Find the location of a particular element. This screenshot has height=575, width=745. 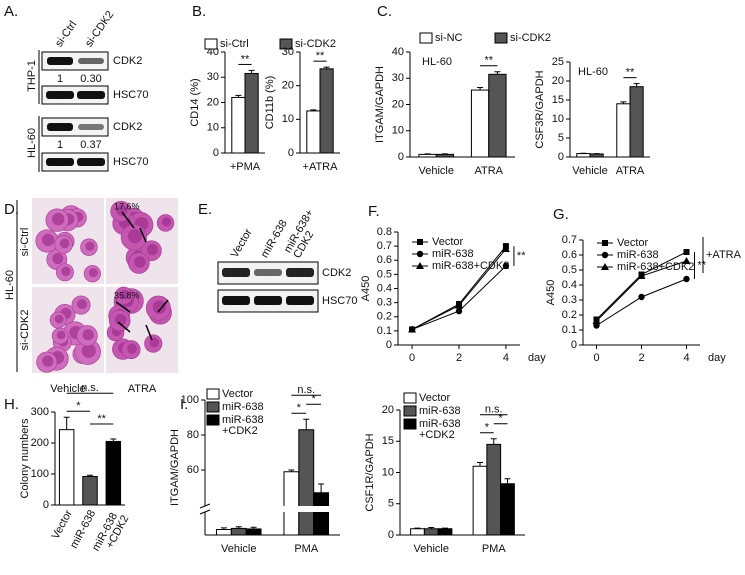

blot-column: miR-638 is located at coordinates (274, 239).